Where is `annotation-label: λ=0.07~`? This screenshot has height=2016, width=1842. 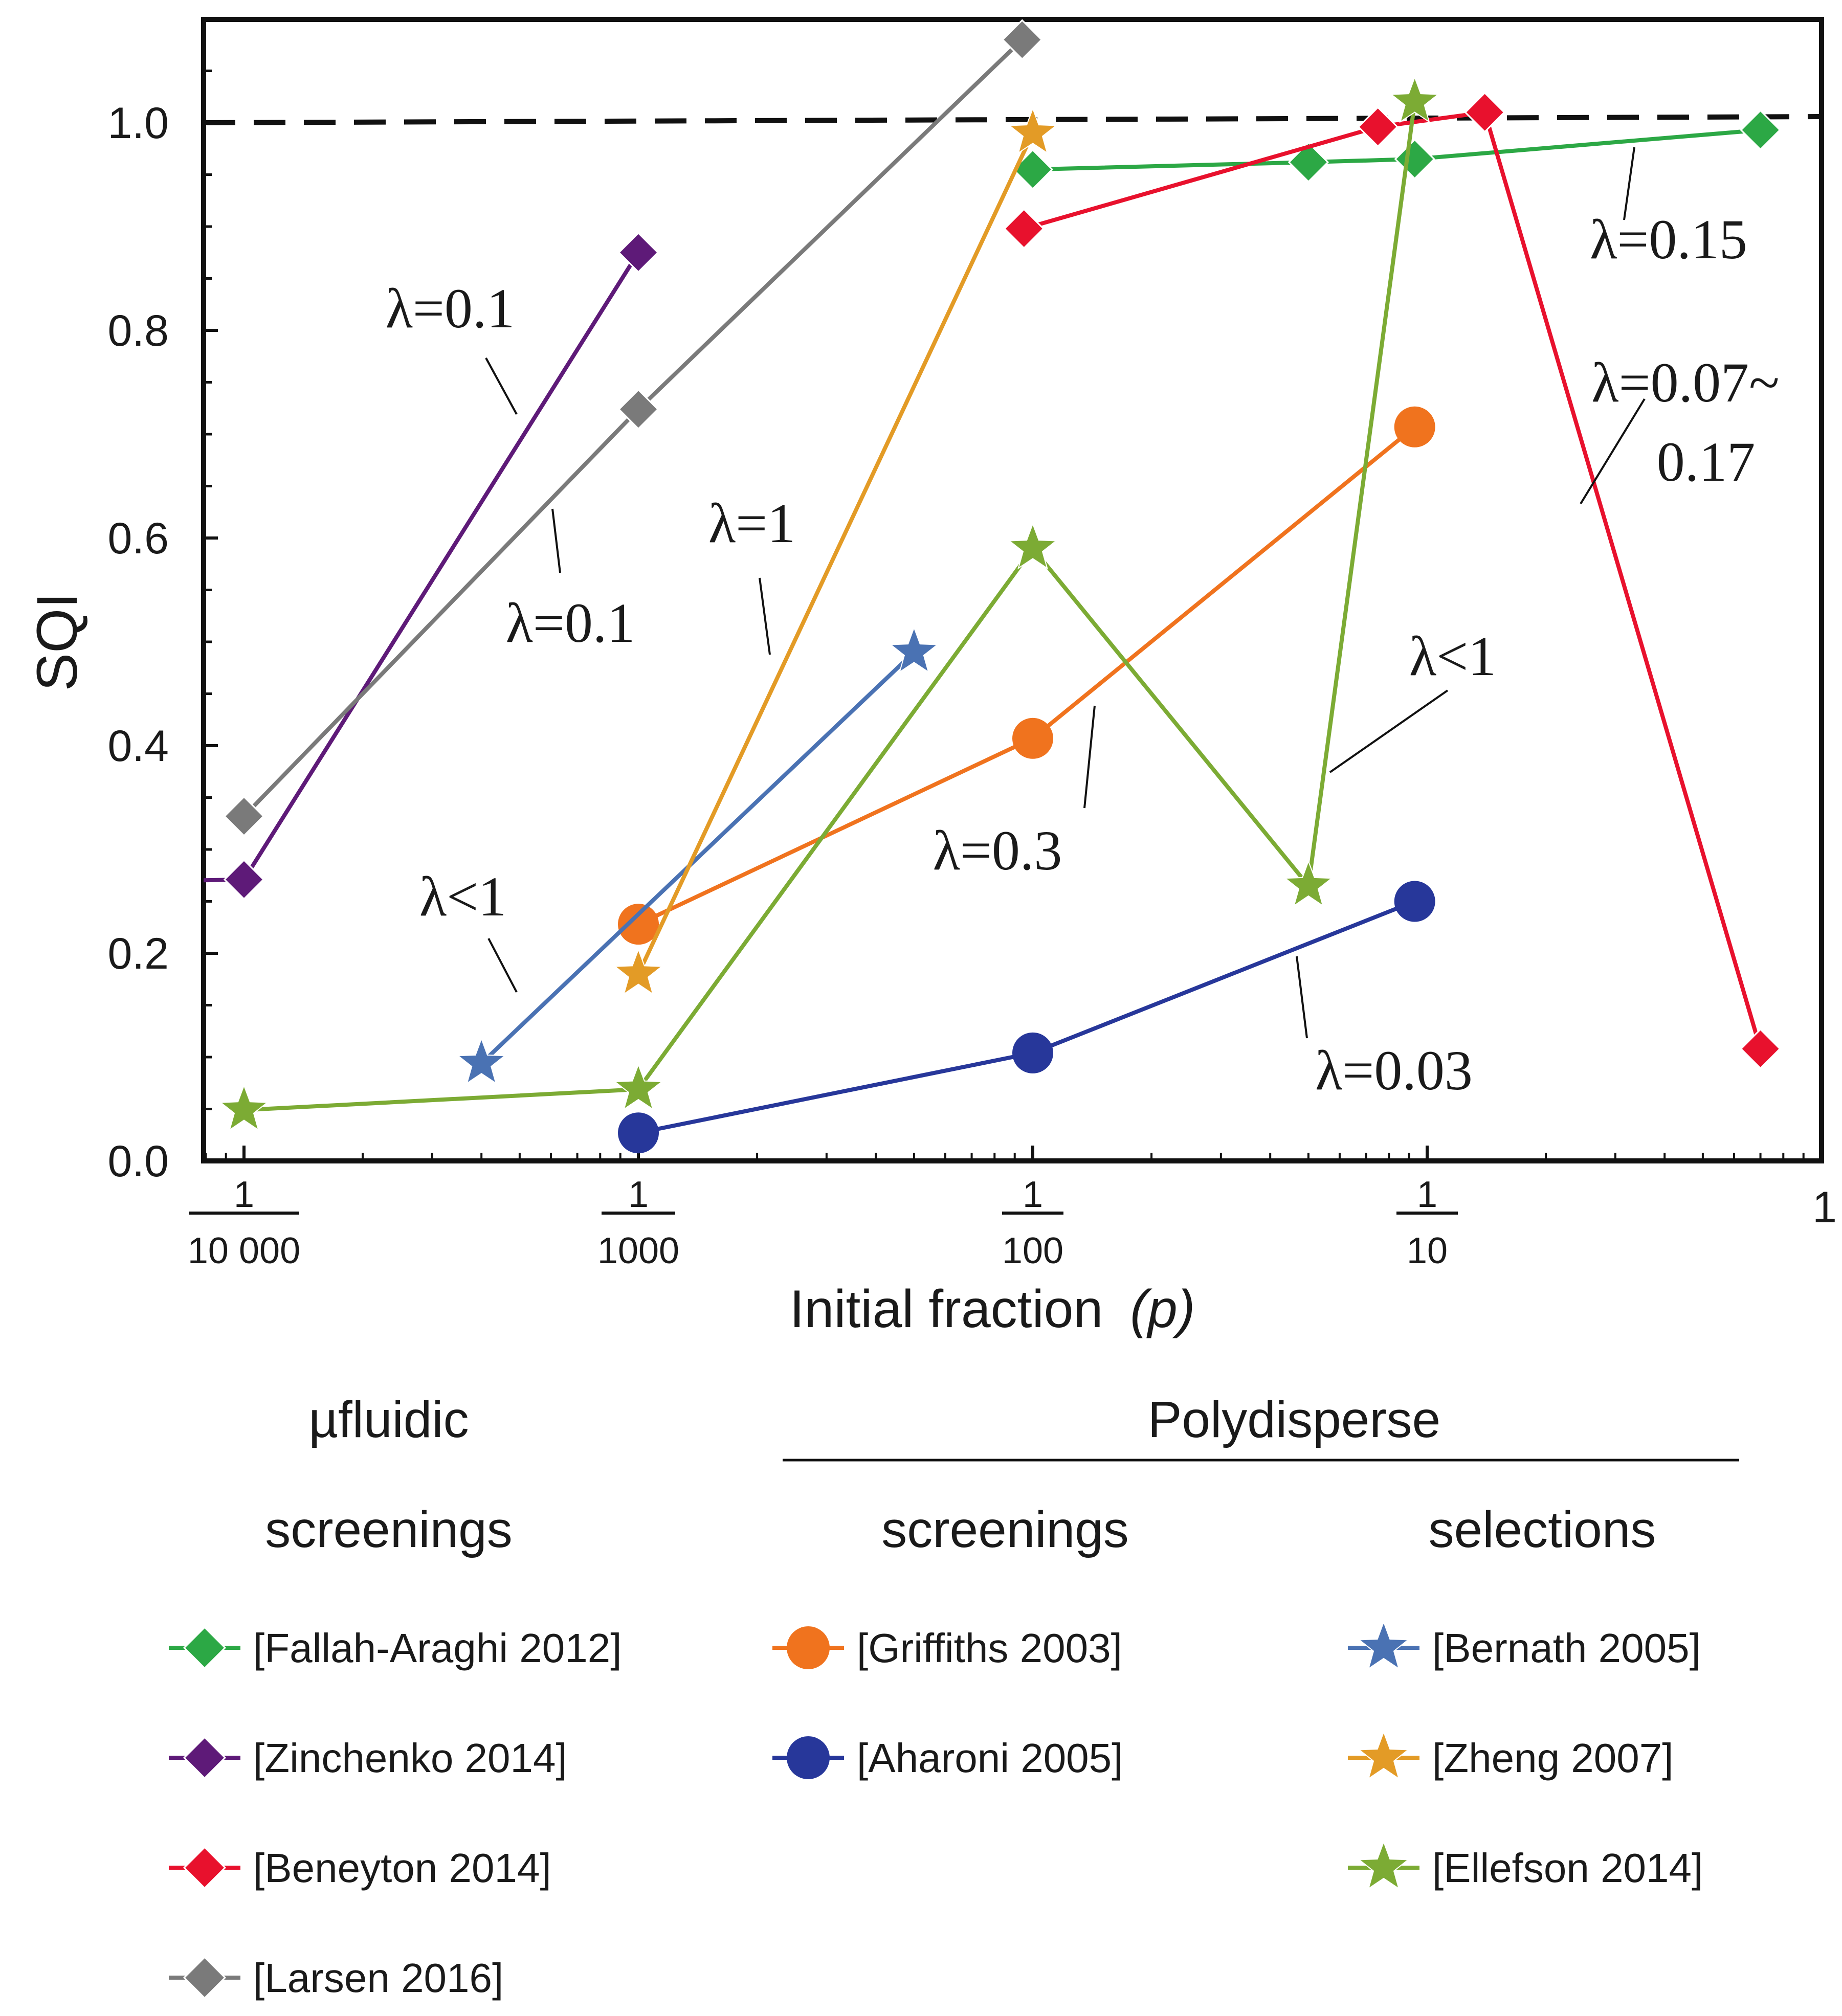
annotation-label: λ=0.07~ is located at coordinates (1685, 382).